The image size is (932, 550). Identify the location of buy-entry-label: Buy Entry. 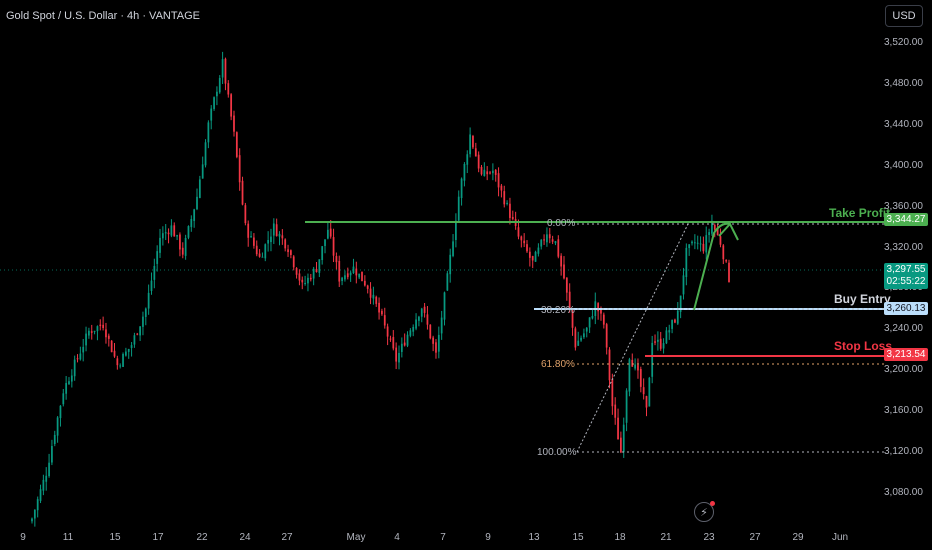
(862, 299).